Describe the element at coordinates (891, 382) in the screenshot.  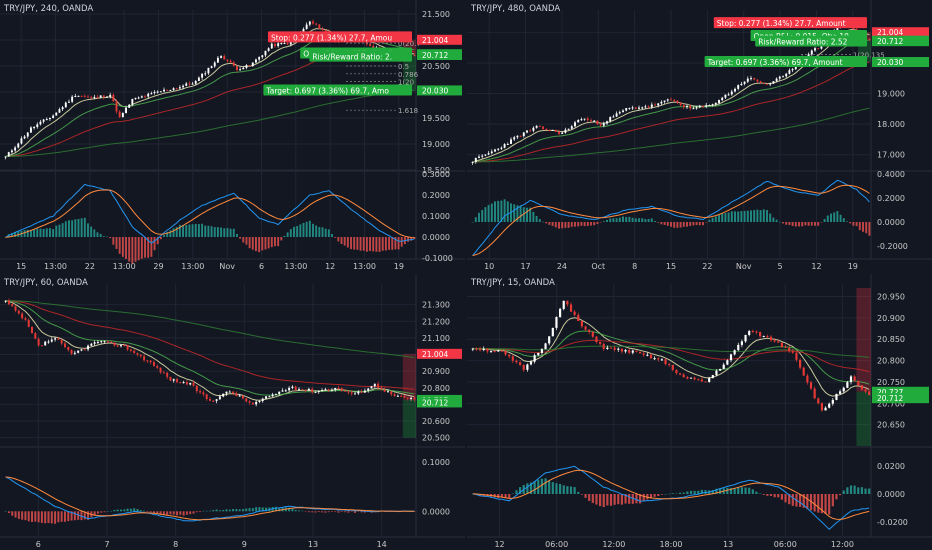
I see `price-tick-label: 20.750` at that location.